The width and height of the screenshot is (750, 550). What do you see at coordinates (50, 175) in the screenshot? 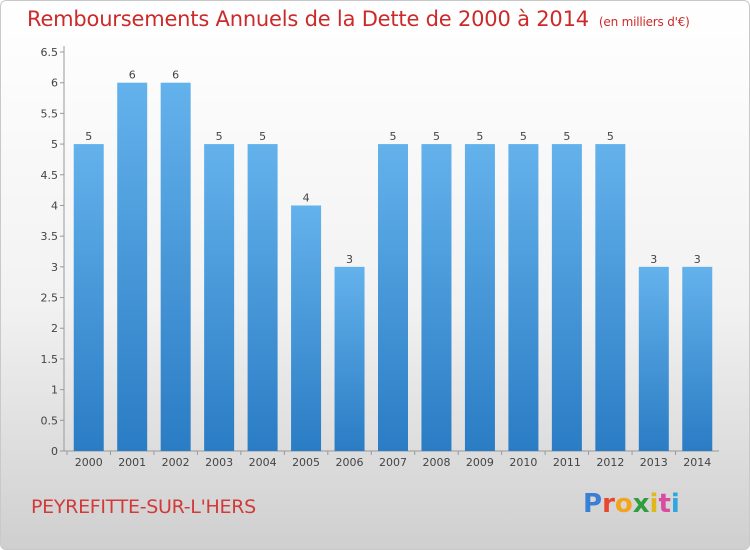
I see `y-tick-label: 4.5` at bounding box center [50, 175].